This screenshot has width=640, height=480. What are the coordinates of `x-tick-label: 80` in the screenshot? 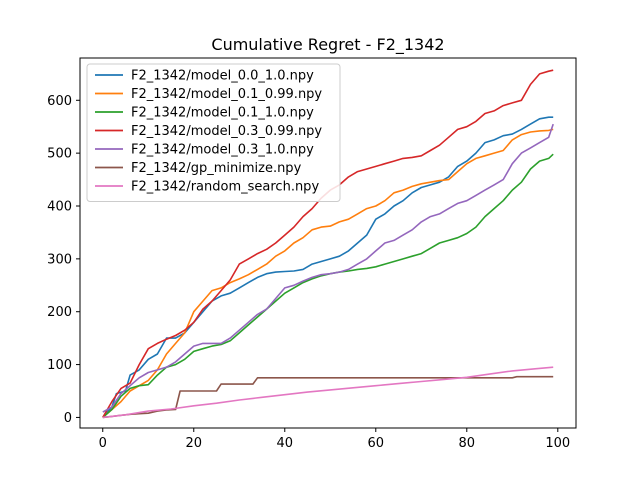 It's located at (467, 443).